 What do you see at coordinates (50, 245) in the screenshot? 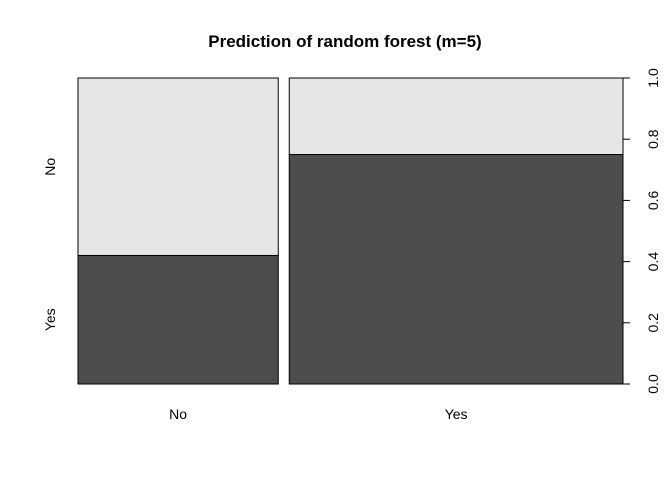
I see `left-axis-labels: Yes No` at bounding box center [50, 245].